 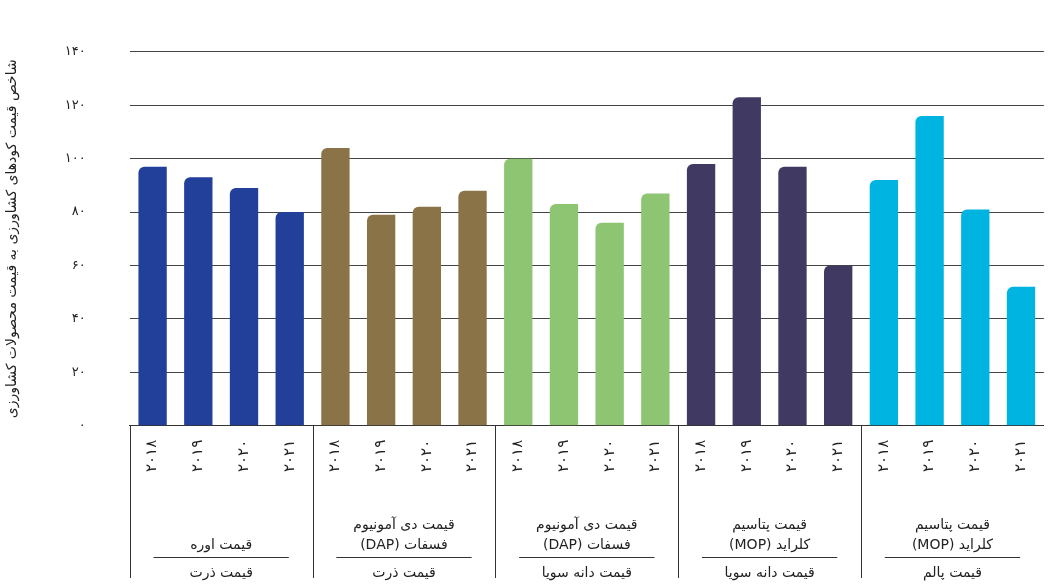 I want to click on y-tick-label: ۱۴۰, so click(x=75, y=51).